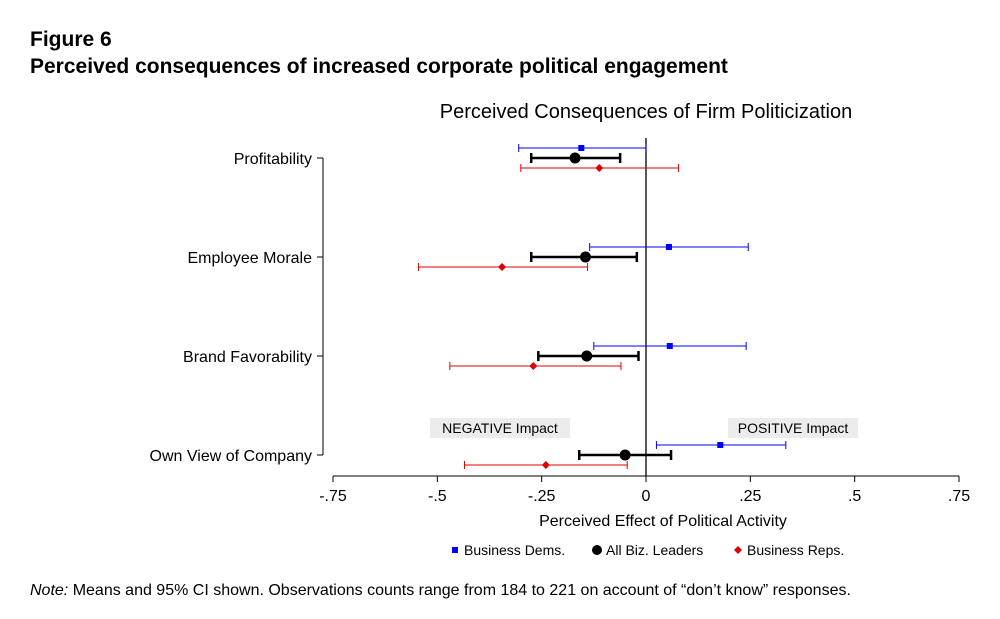 The height and width of the screenshot is (619, 1000). Describe the element at coordinates (273, 159) in the screenshot. I see `y-tick-label: Profitability` at that location.